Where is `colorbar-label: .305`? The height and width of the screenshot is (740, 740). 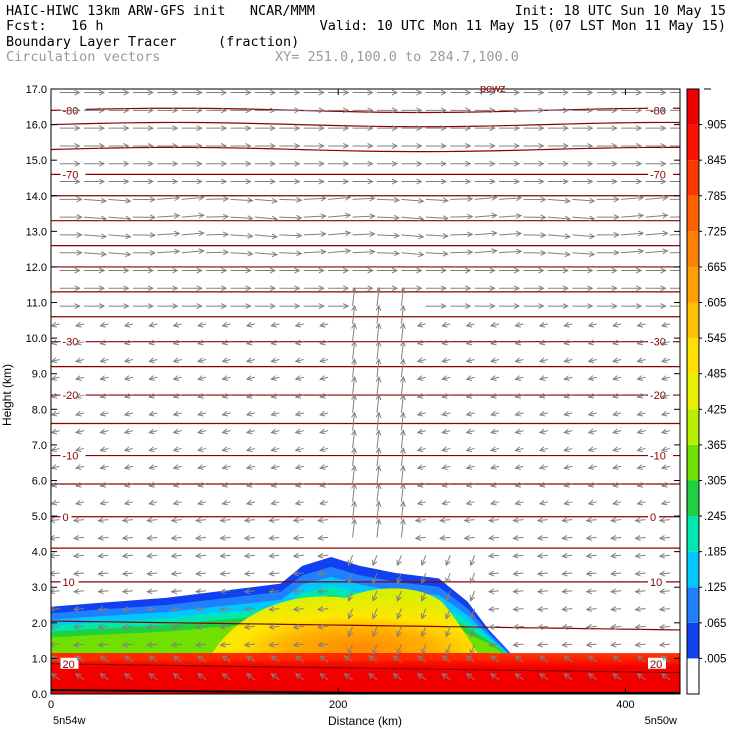
colorbar-label: .305 is located at coordinates (715, 481).